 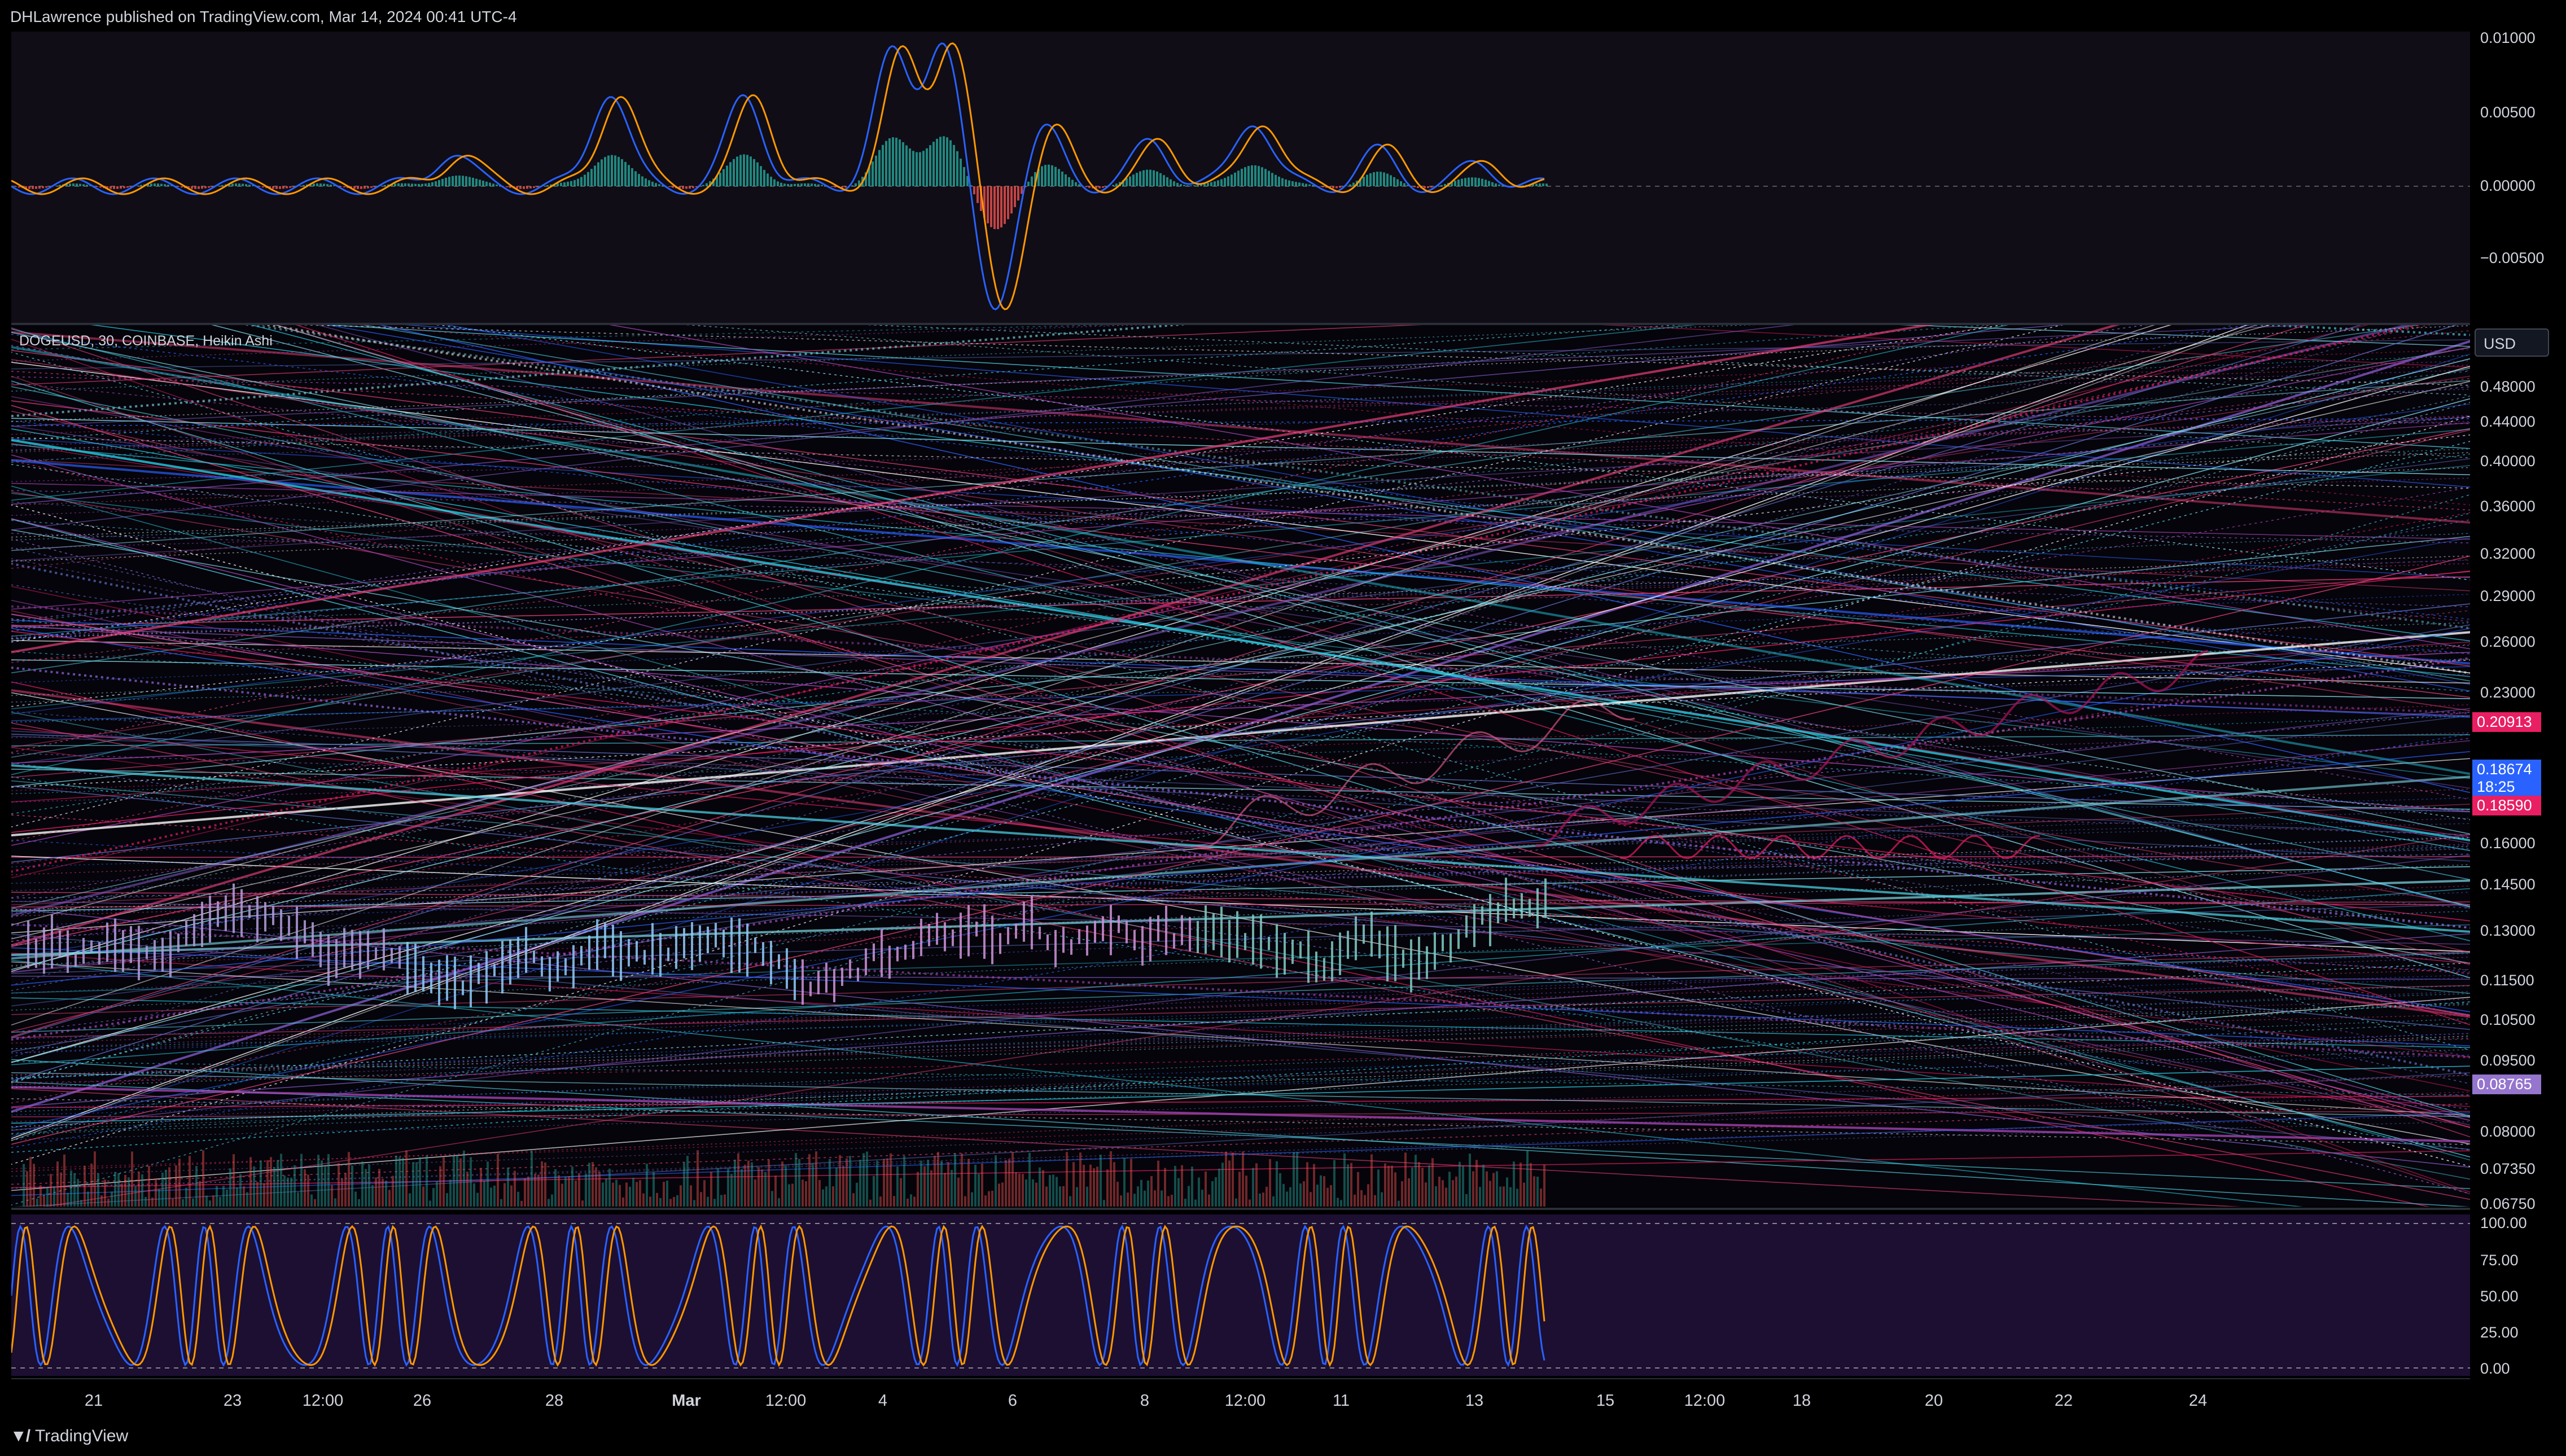 I want to click on macd-tick-label: 0.01000, so click(x=2508, y=37).